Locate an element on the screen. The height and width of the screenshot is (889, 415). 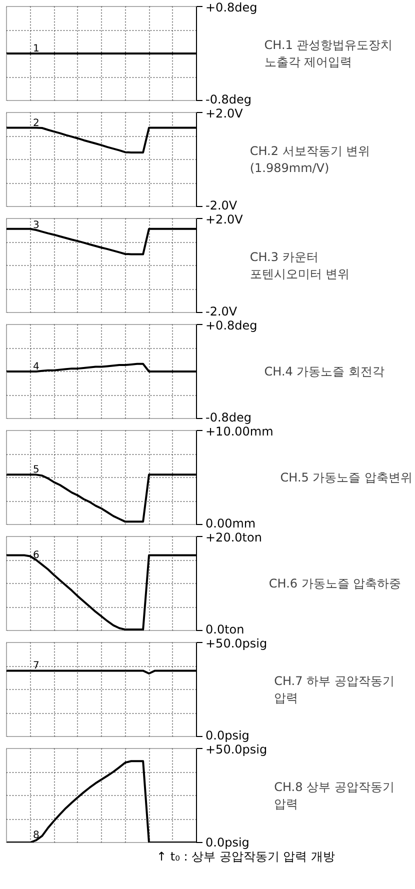
y-axis-title: CH.7 하부 공압작동기 압력 is located at coordinates (334, 689).